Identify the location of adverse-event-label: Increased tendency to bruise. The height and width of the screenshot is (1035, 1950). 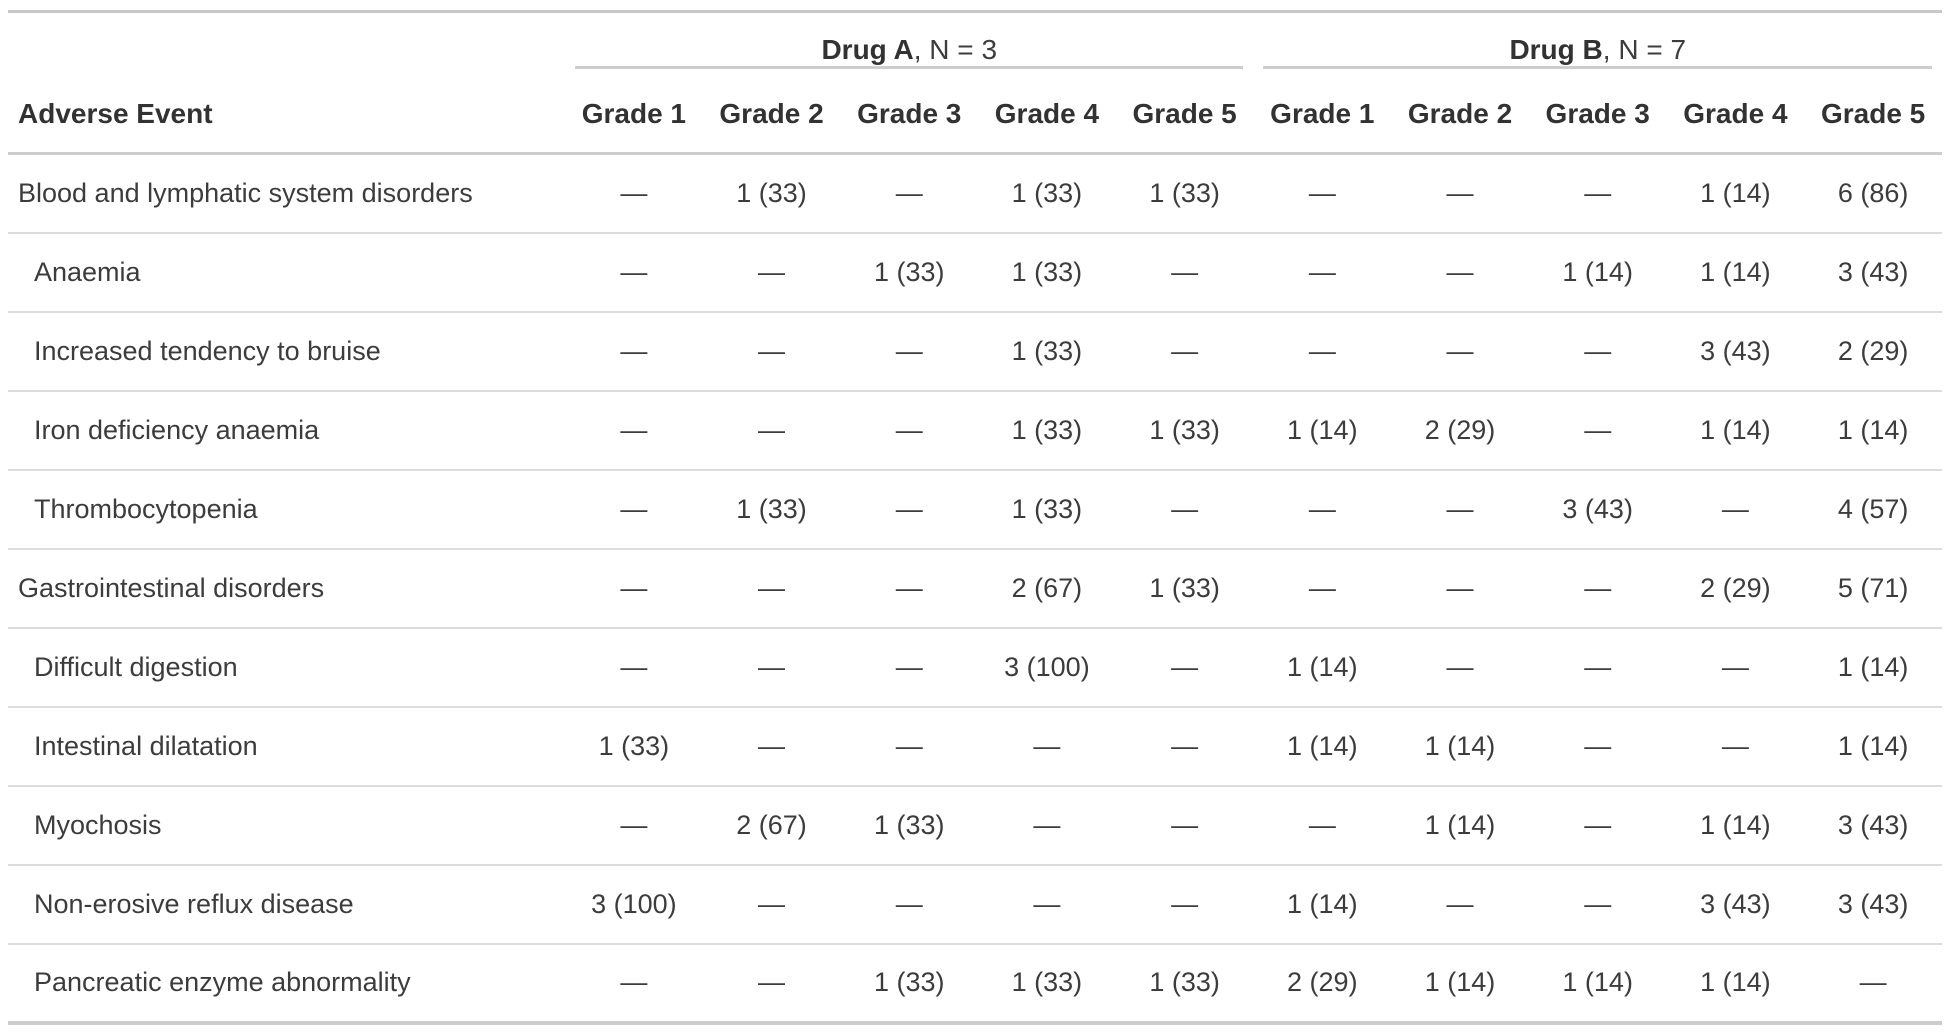
(287, 350).